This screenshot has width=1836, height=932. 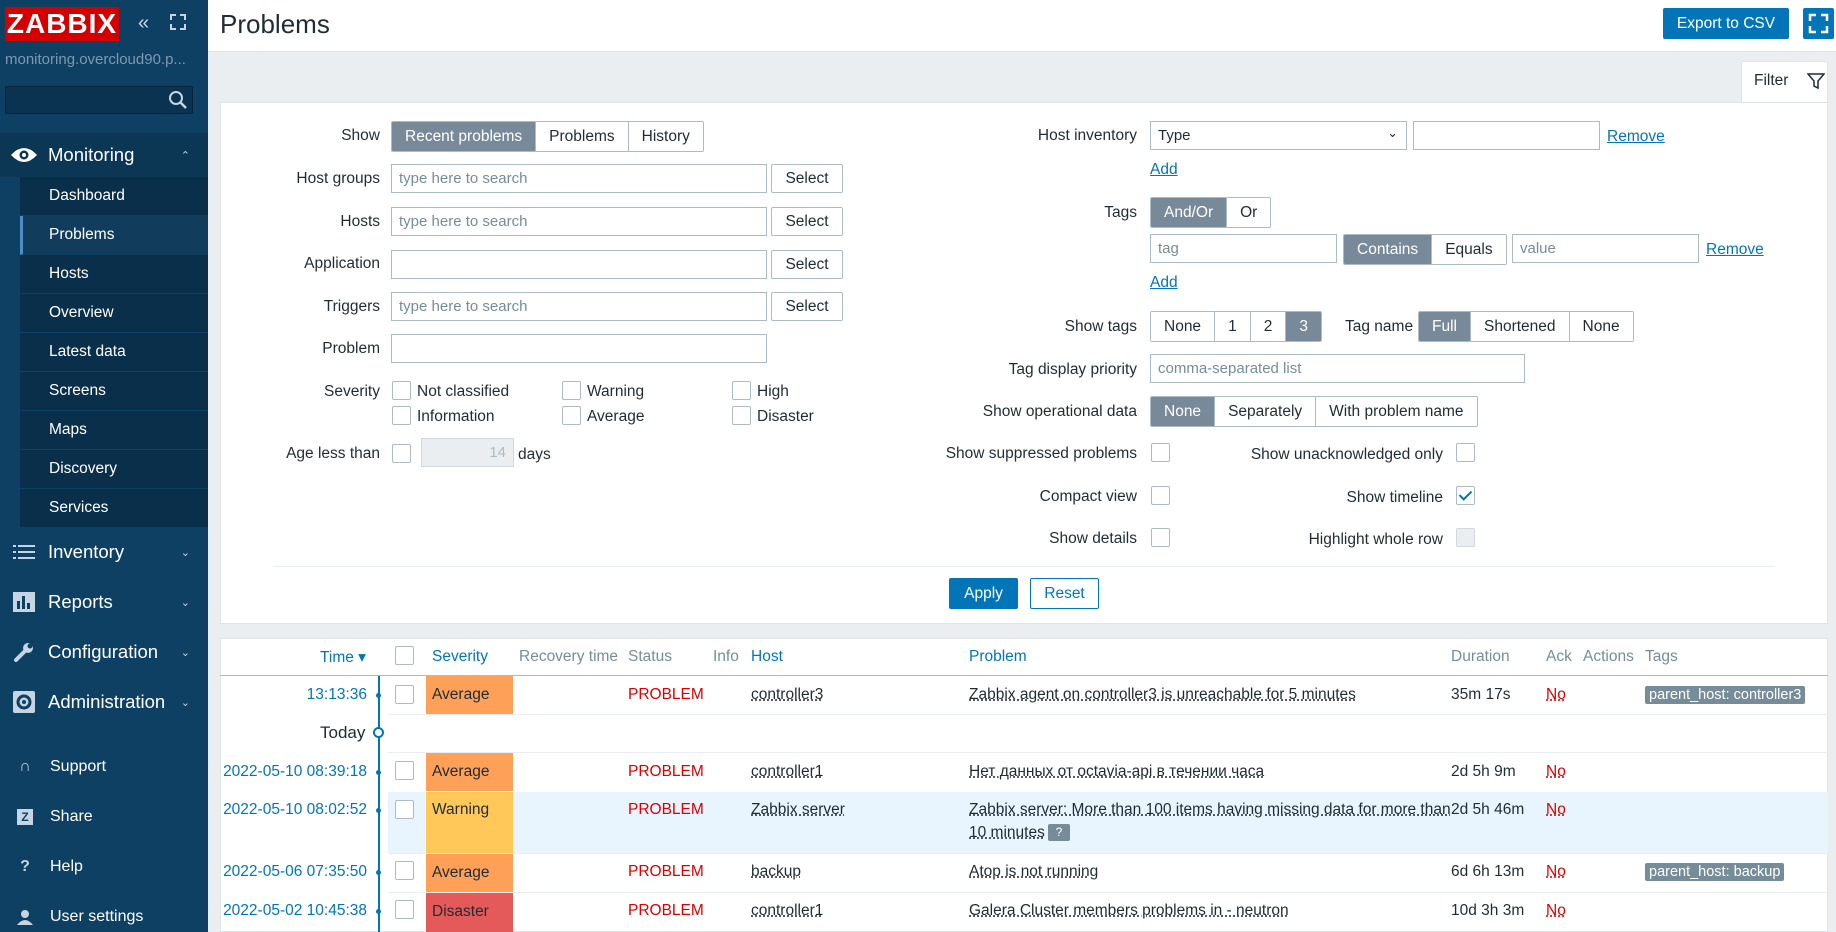 I want to click on sidebar-item-problems: Problems, so click(x=114, y=235).